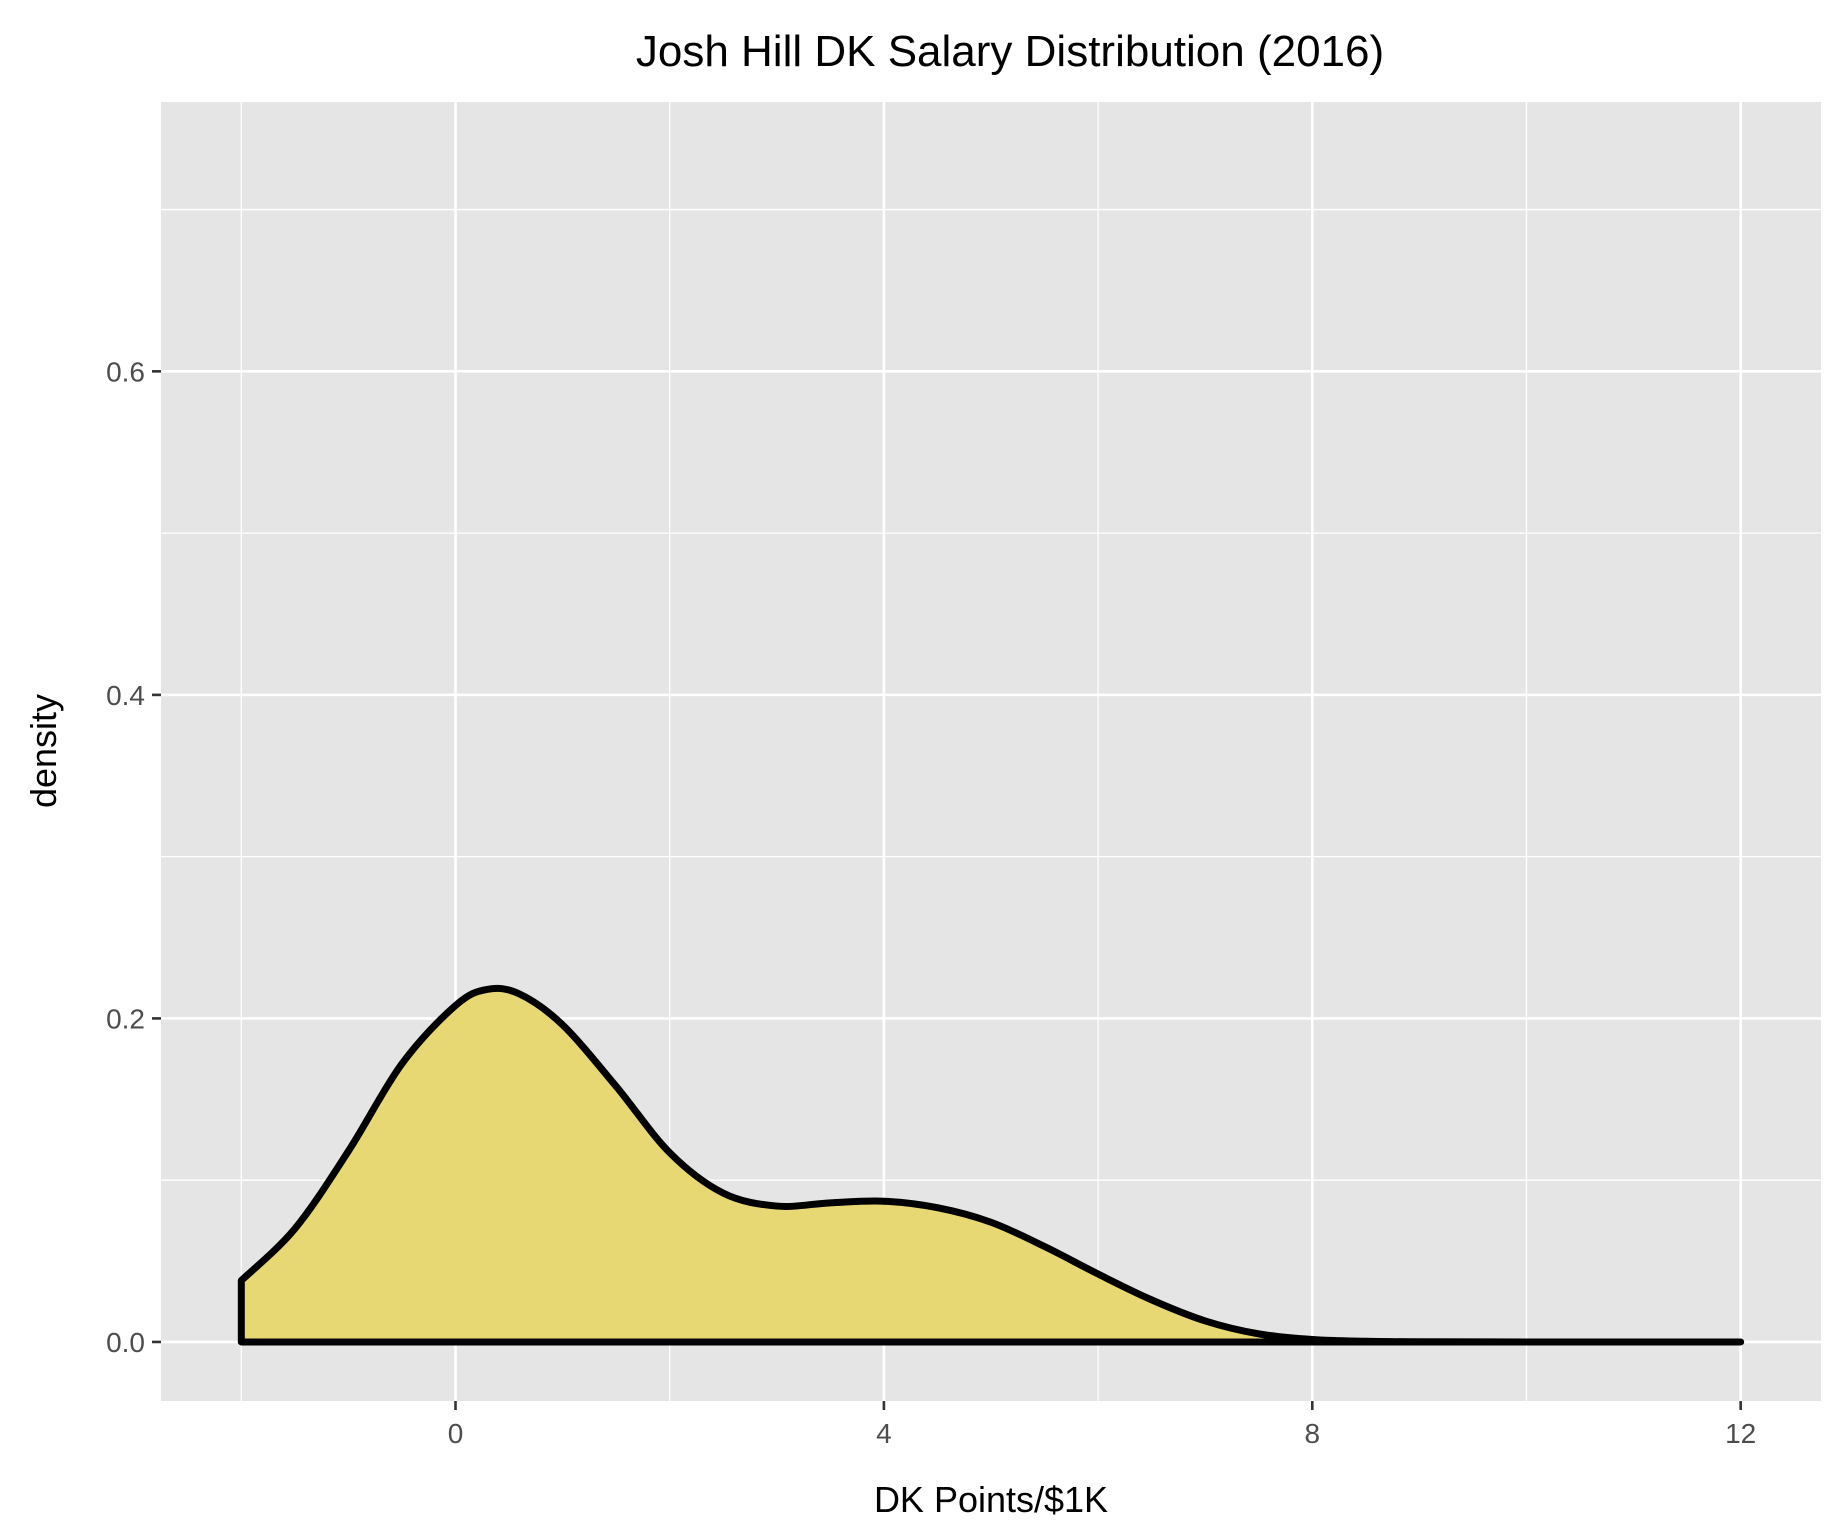 This screenshot has height=1529, width=1833. What do you see at coordinates (125, 1342) in the screenshot?
I see `y-tick-label: 0.0` at bounding box center [125, 1342].